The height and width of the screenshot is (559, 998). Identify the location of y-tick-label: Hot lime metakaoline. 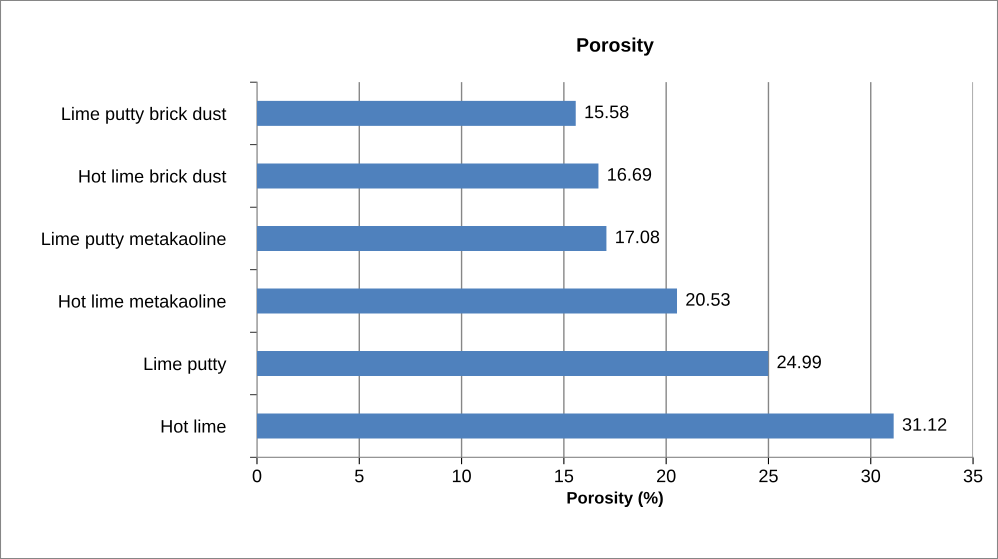
(142, 301).